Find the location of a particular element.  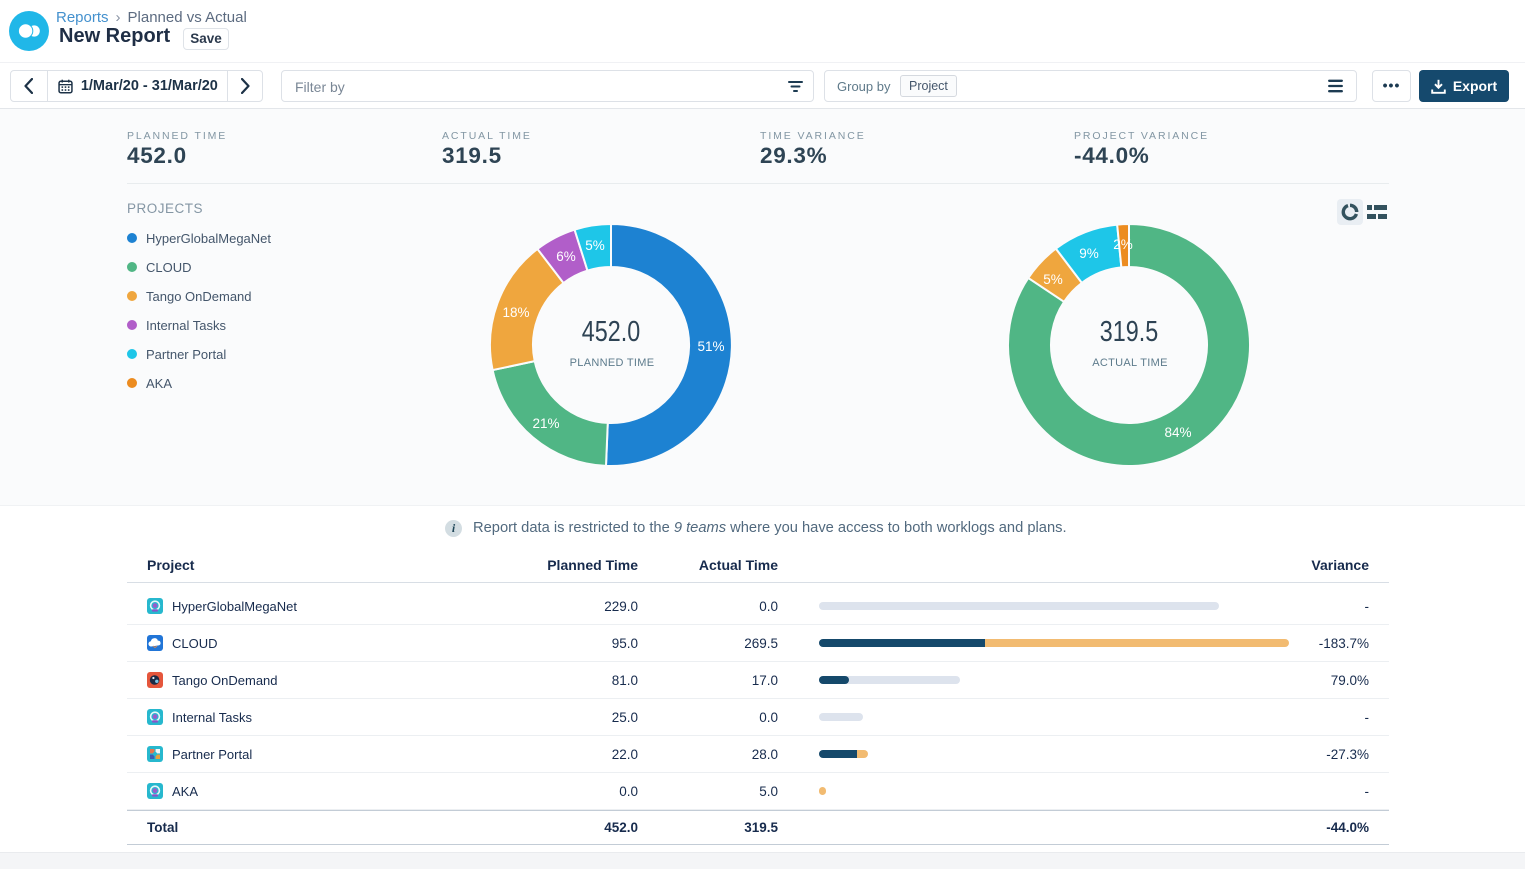

svg-text: 452.0 is located at coordinates (611, 331).